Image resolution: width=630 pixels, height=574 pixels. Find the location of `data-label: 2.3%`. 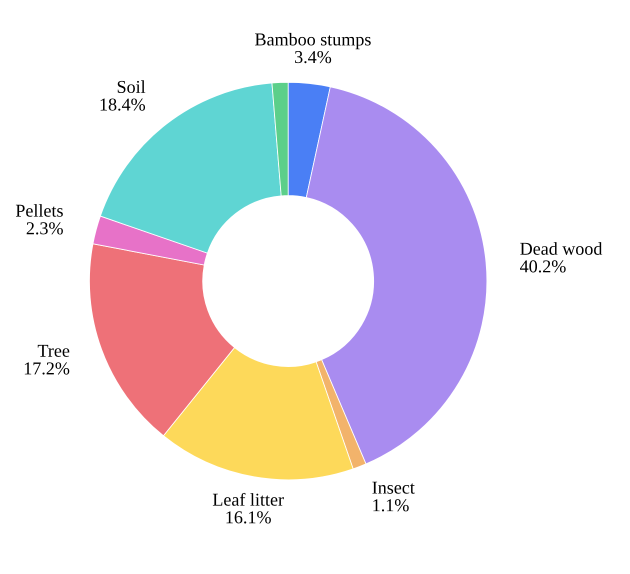

data-label: 2.3% is located at coordinates (44, 228).